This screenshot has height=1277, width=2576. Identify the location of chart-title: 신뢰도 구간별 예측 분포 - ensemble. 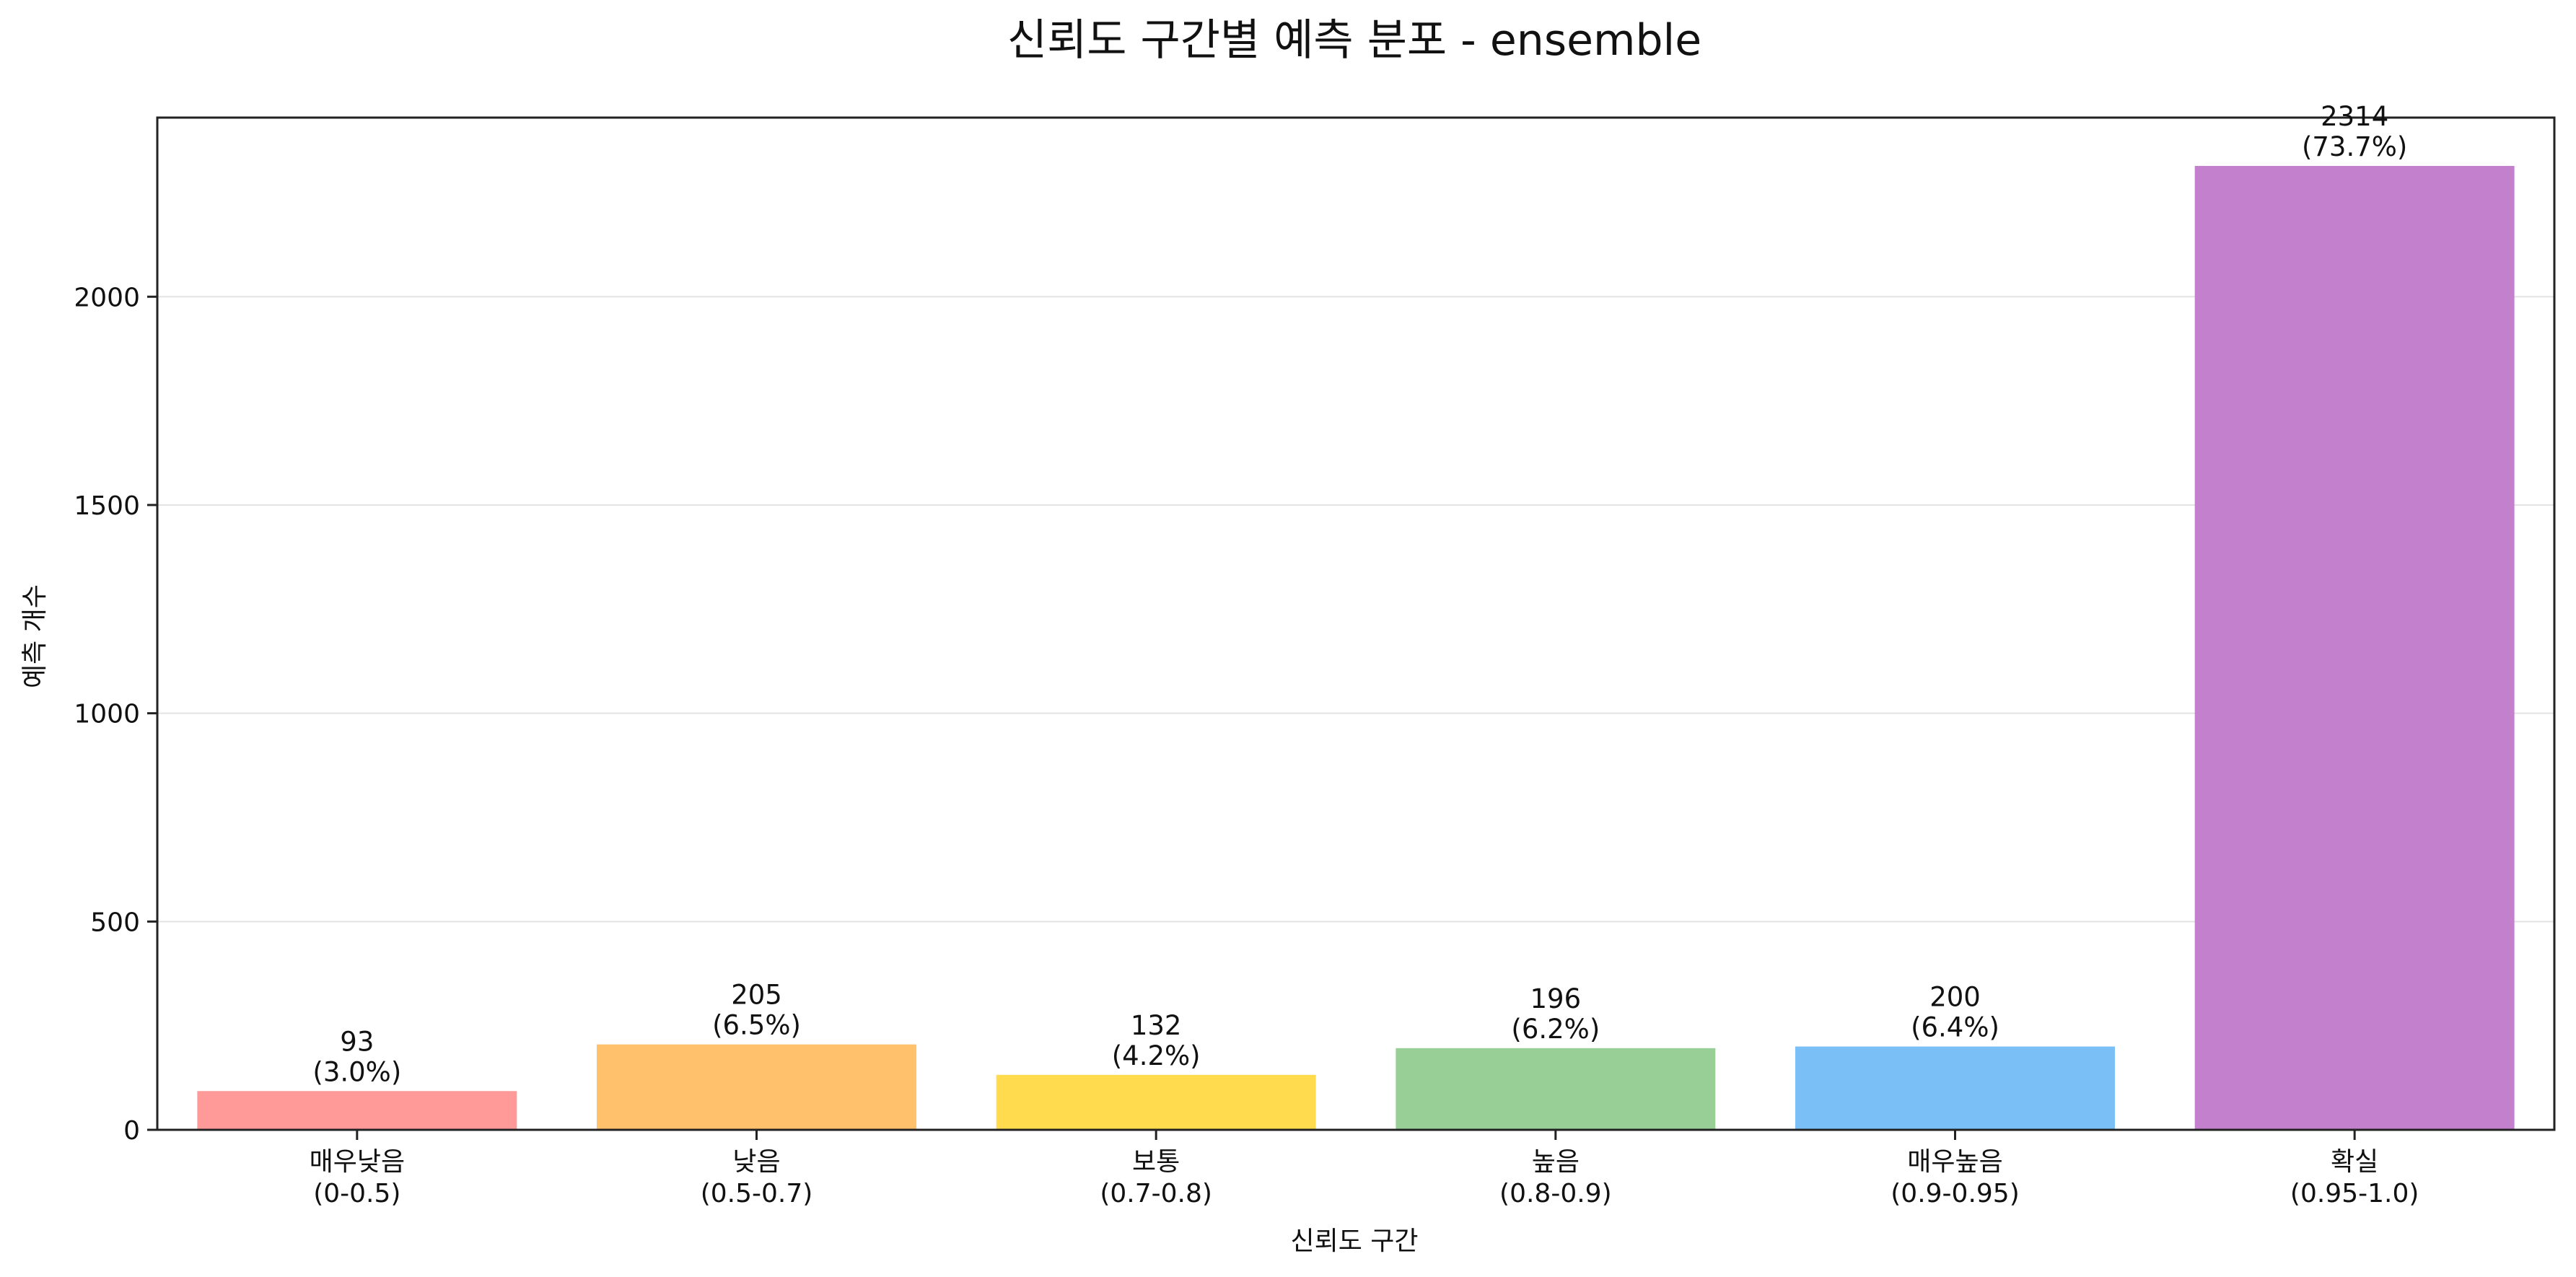
(1354, 40).